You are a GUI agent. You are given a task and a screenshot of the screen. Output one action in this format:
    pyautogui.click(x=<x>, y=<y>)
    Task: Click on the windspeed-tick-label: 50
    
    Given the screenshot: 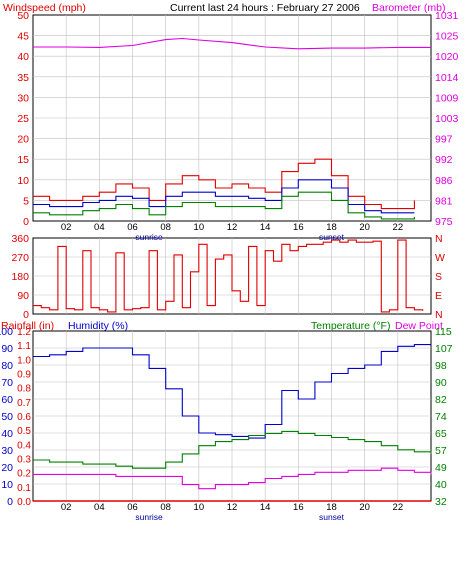 What is the action you would take?
    pyautogui.click(x=23, y=16)
    